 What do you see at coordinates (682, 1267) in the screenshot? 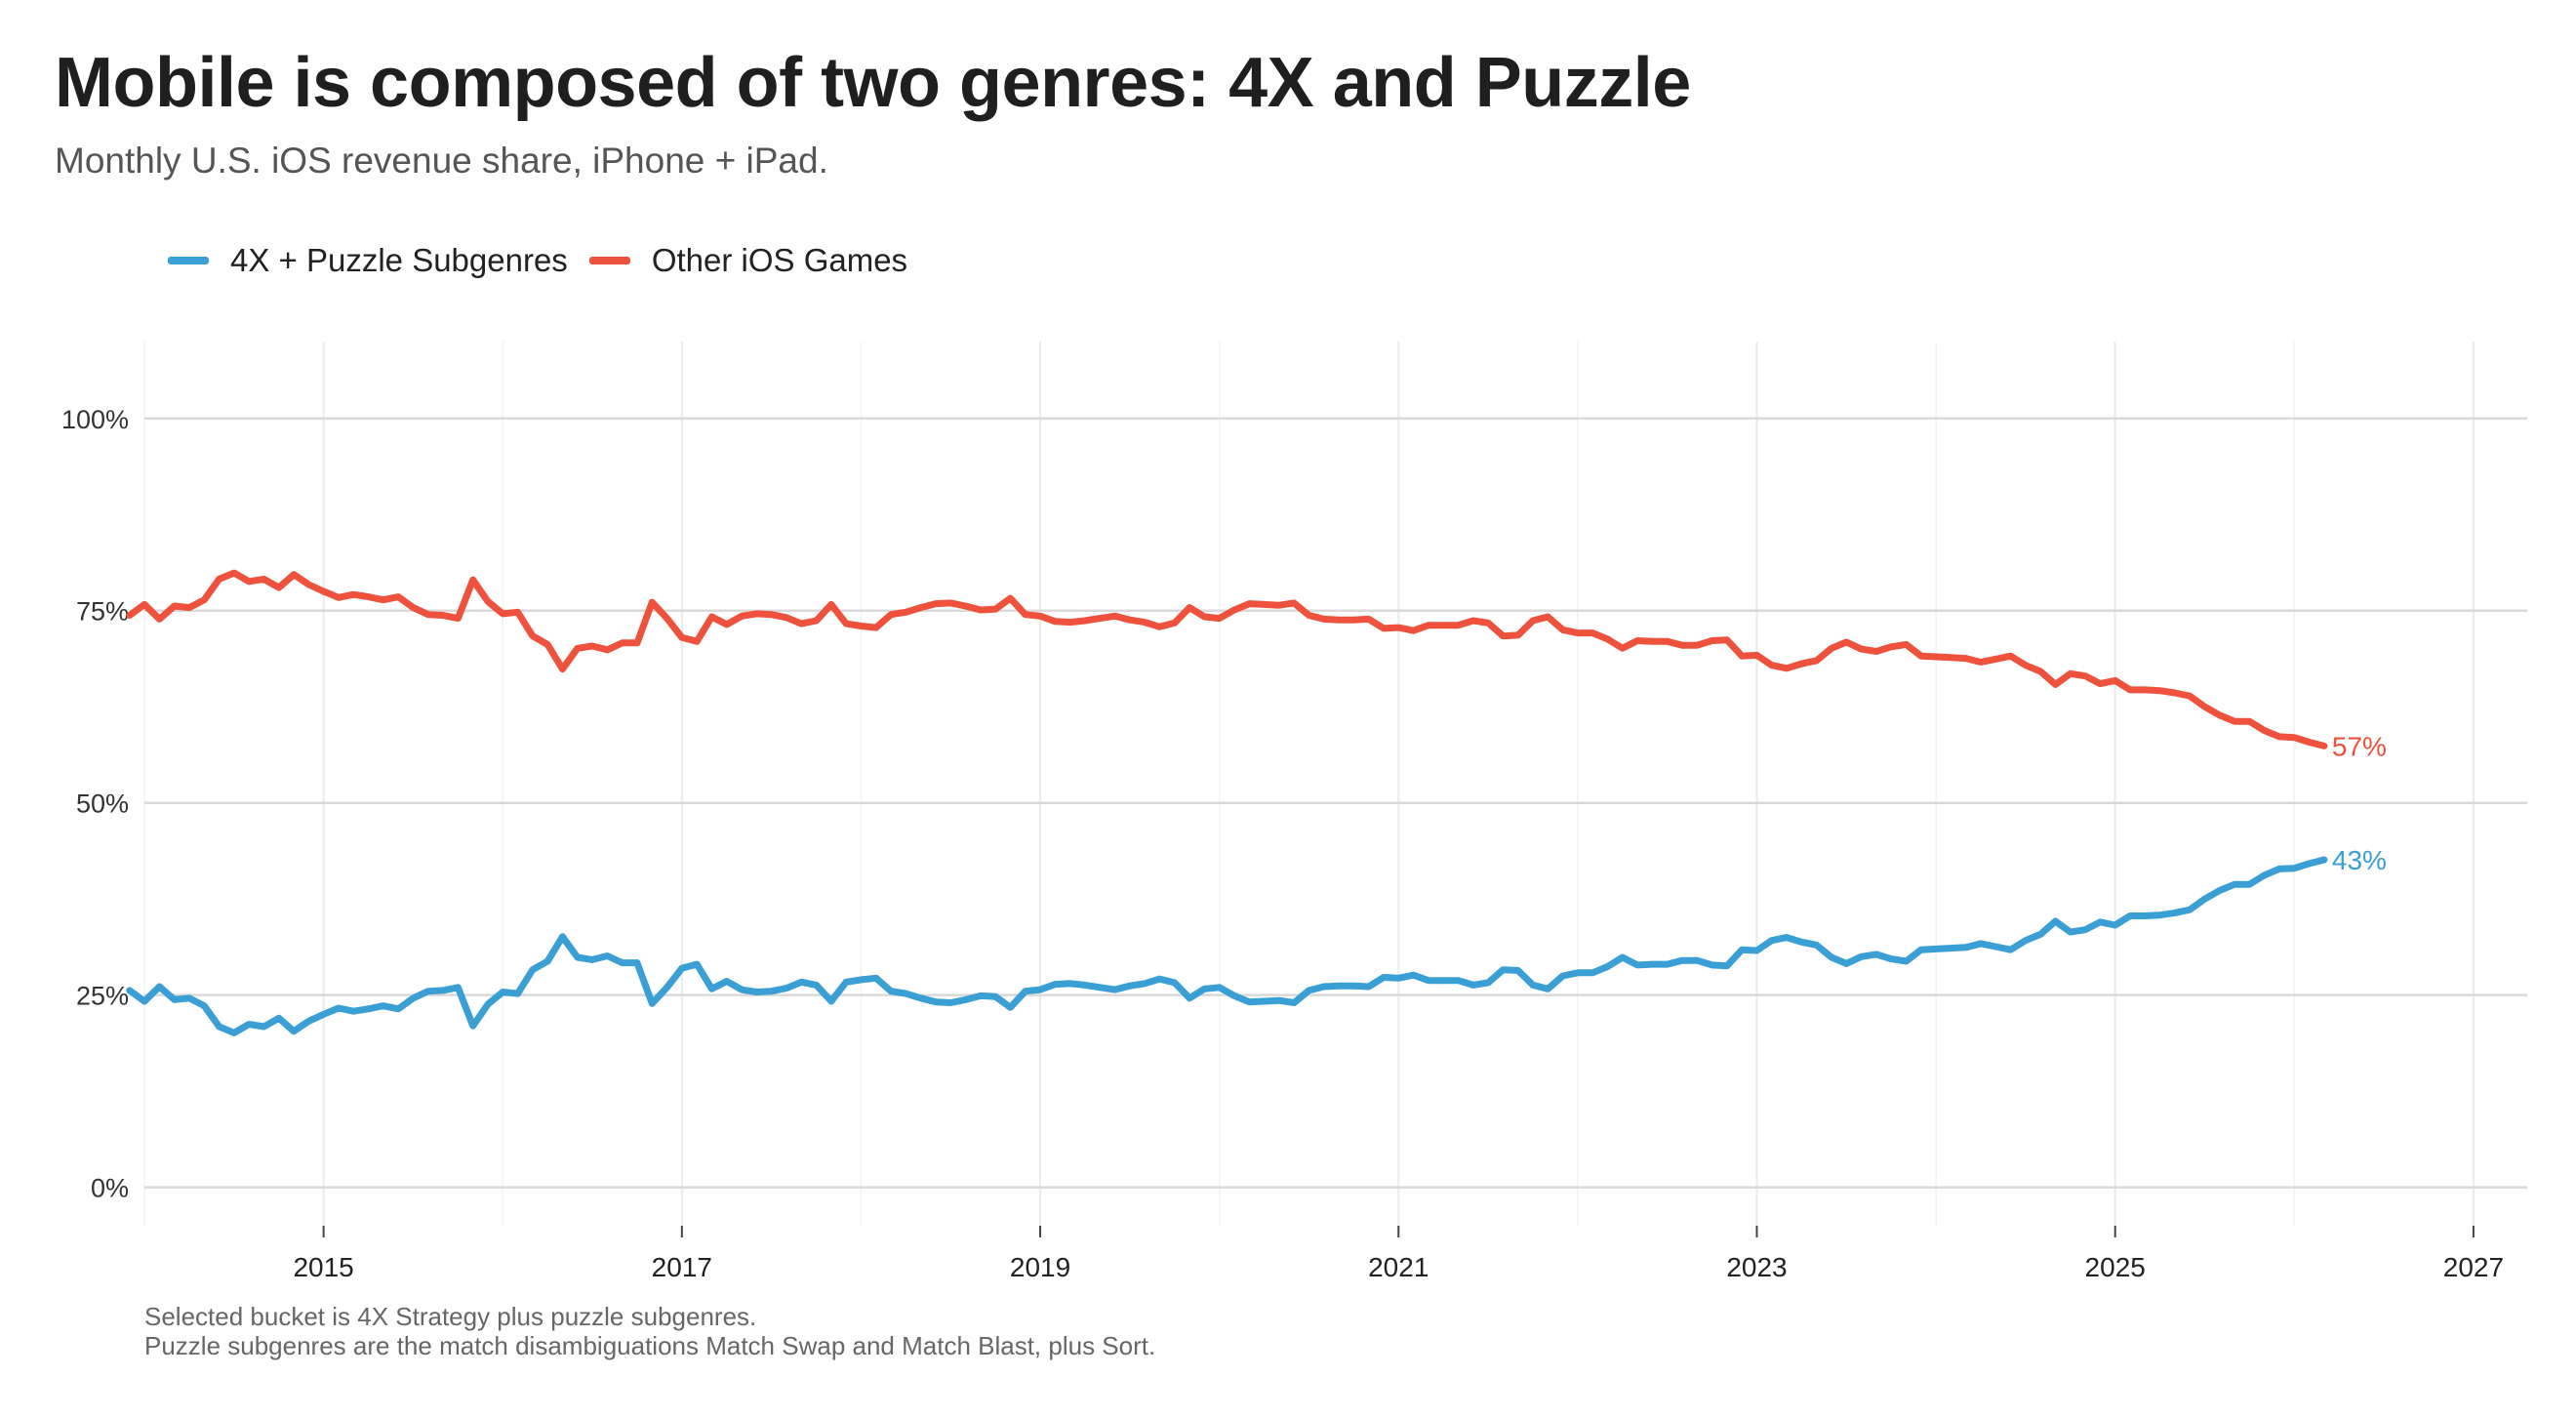
I see `x-tick-label: 2017` at bounding box center [682, 1267].